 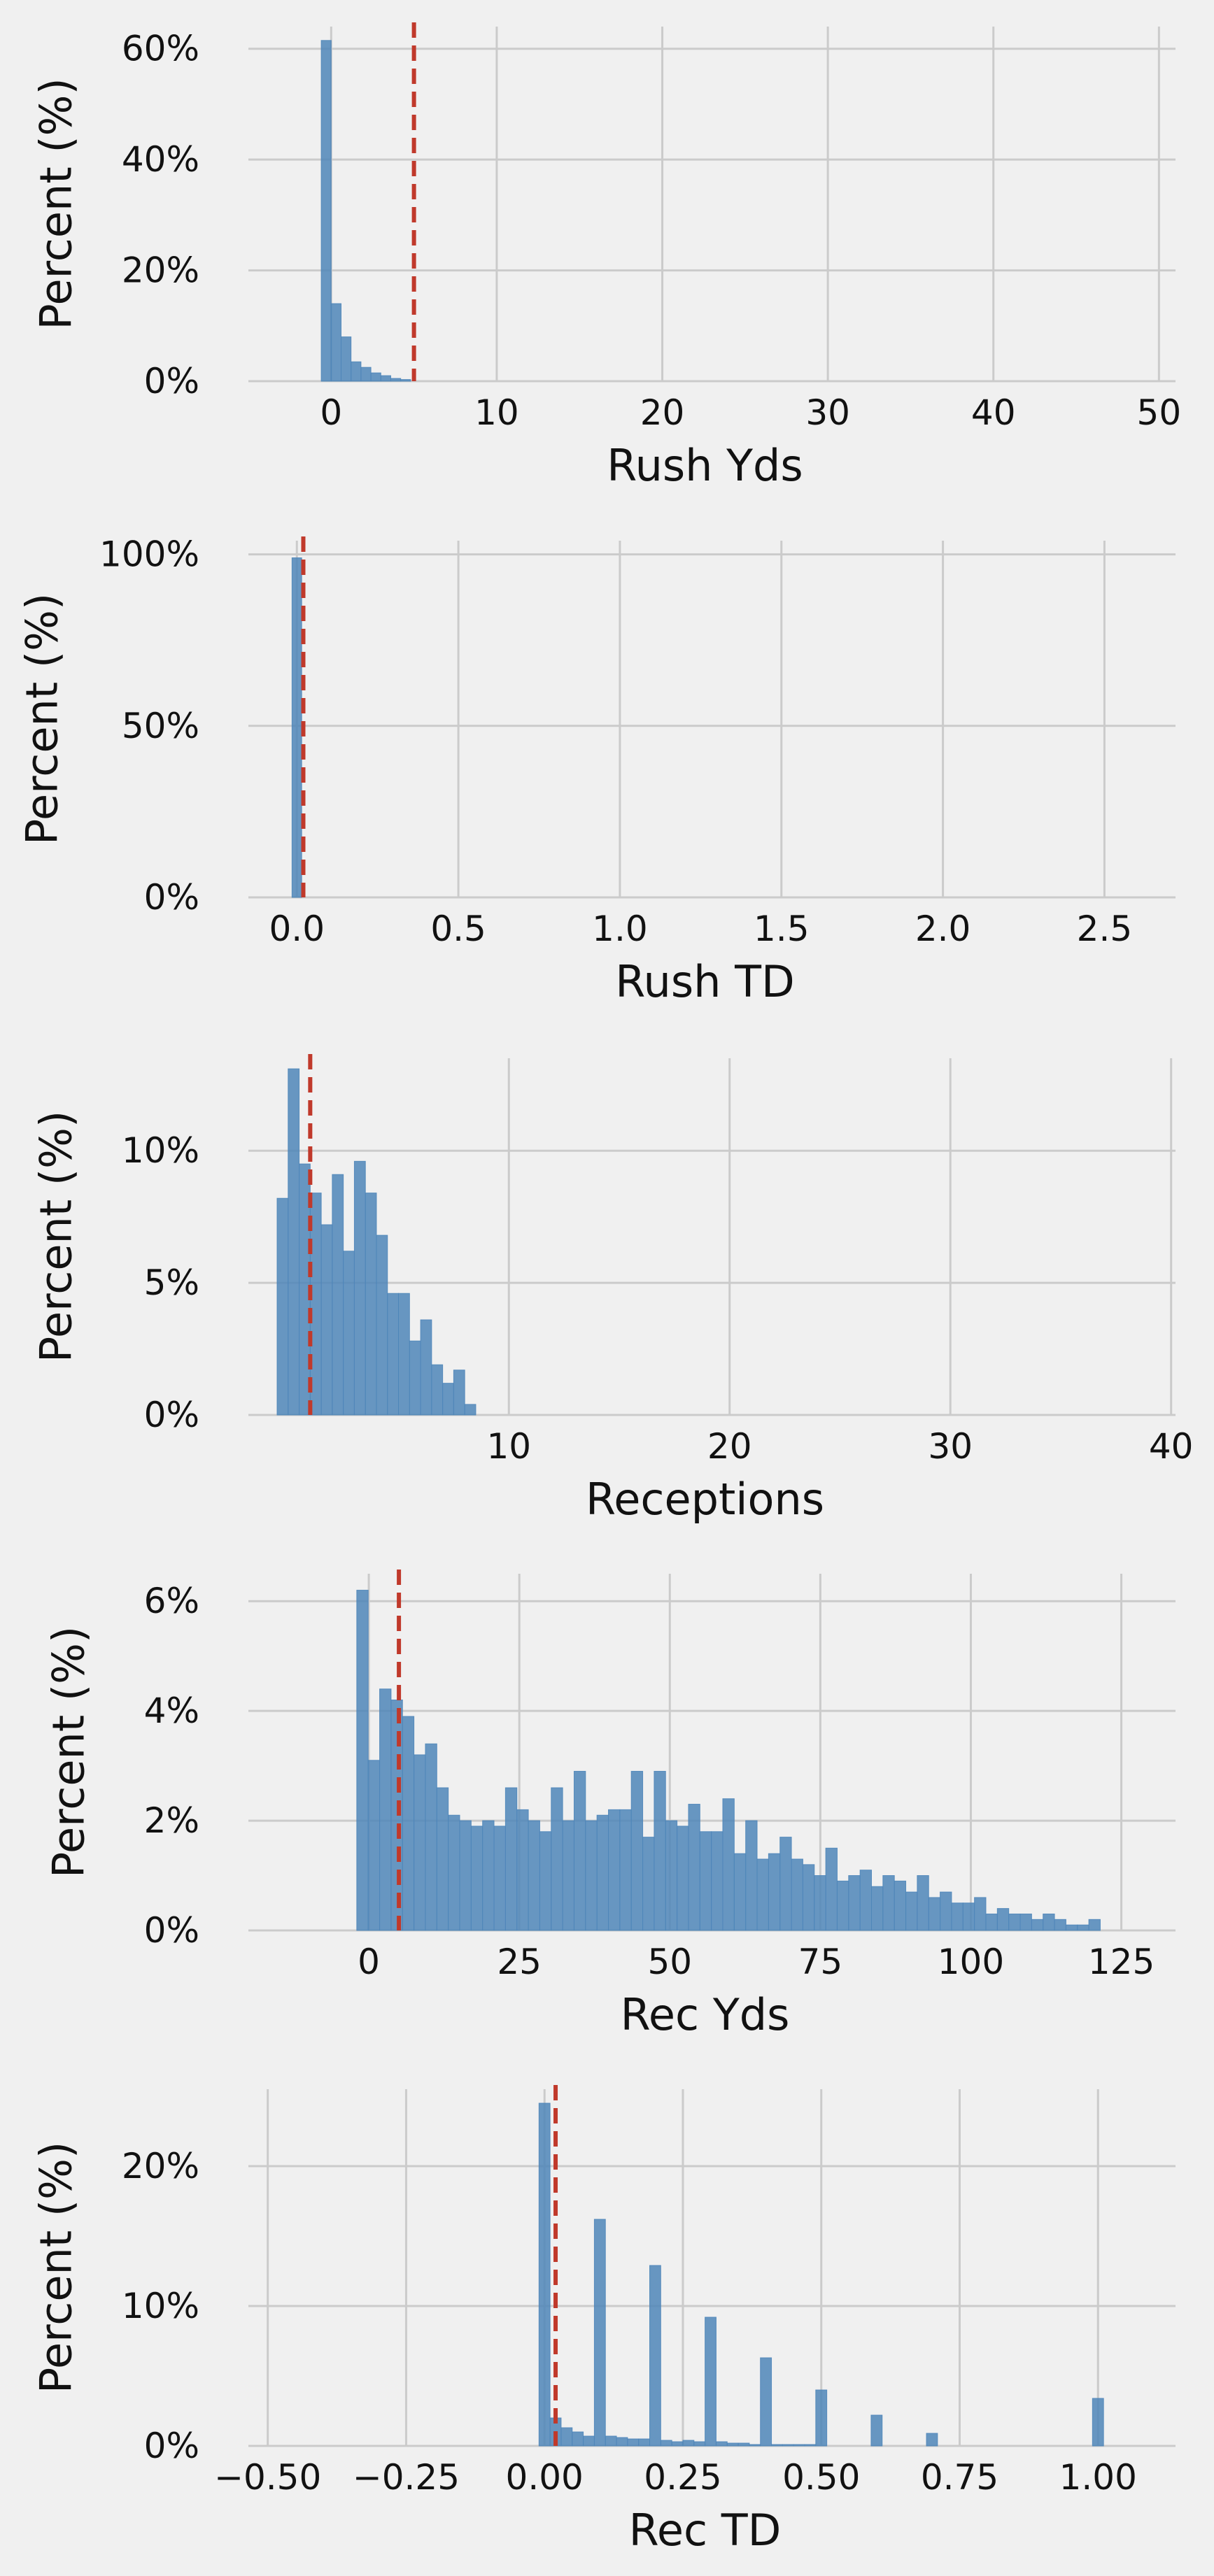 I want to click on x-tick-label: 1.0, so click(x=620, y=929).